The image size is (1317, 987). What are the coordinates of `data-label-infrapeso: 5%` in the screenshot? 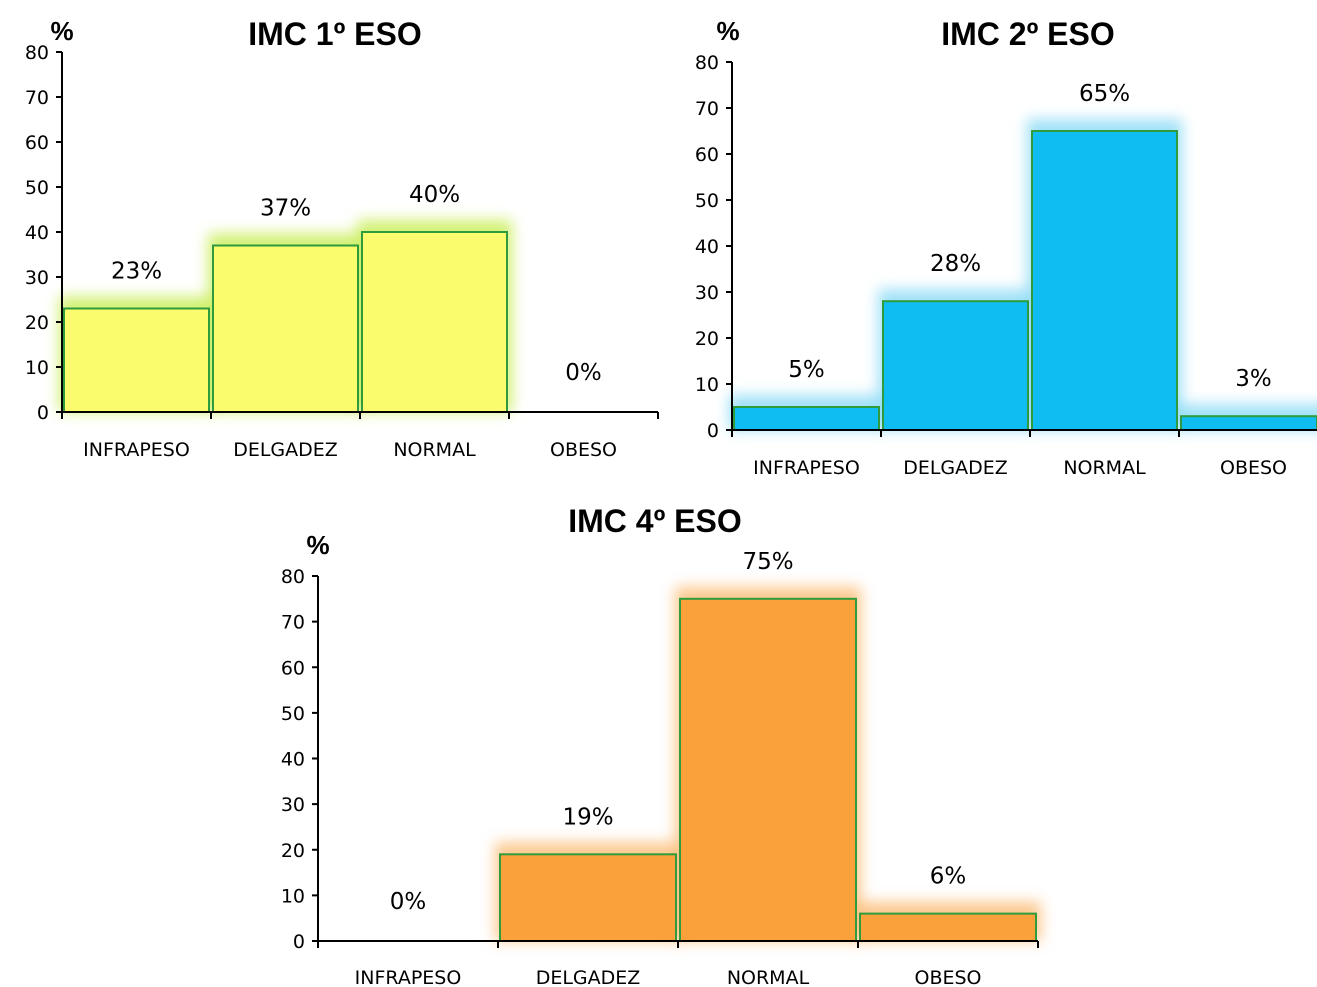 It's located at (806, 370).